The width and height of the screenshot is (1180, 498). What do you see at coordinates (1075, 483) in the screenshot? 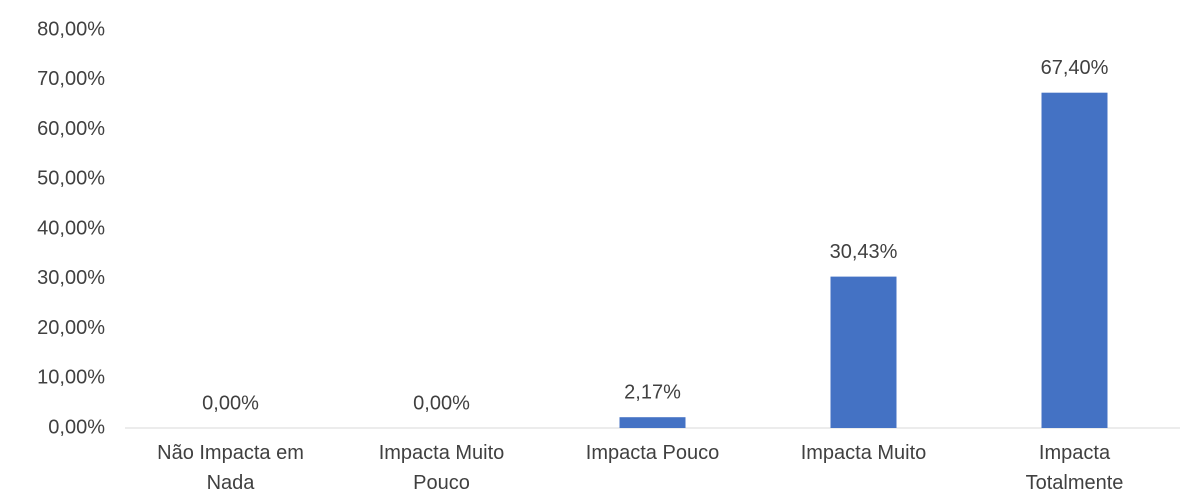
I see `x-tick-line: Totalmente` at bounding box center [1075, 483].